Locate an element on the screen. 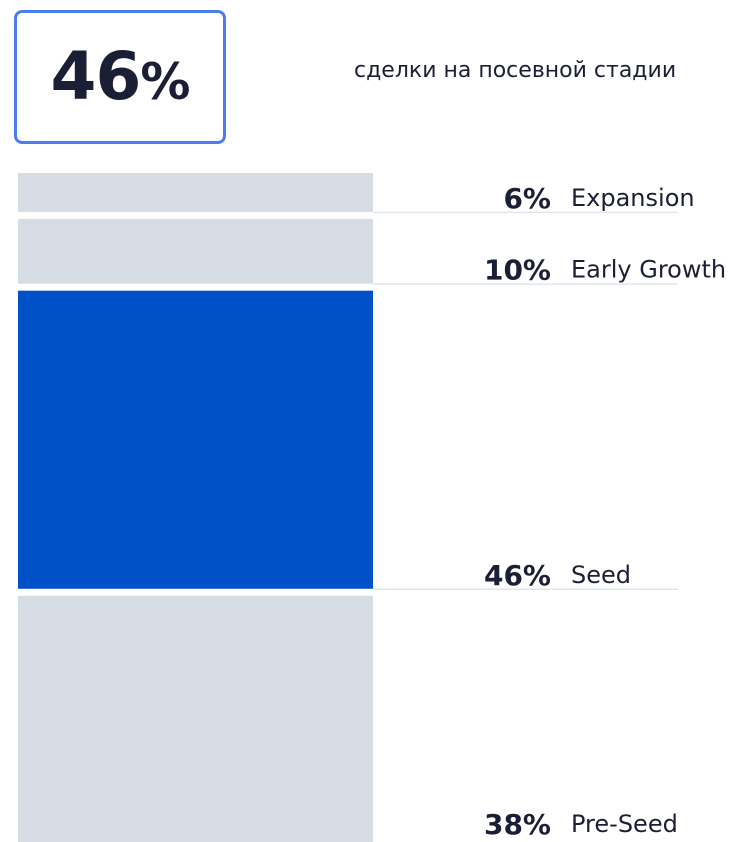 The height and width of the screenshot is (842, 753). highlight-stat-box: 46% is located at coordinates (120, 77).